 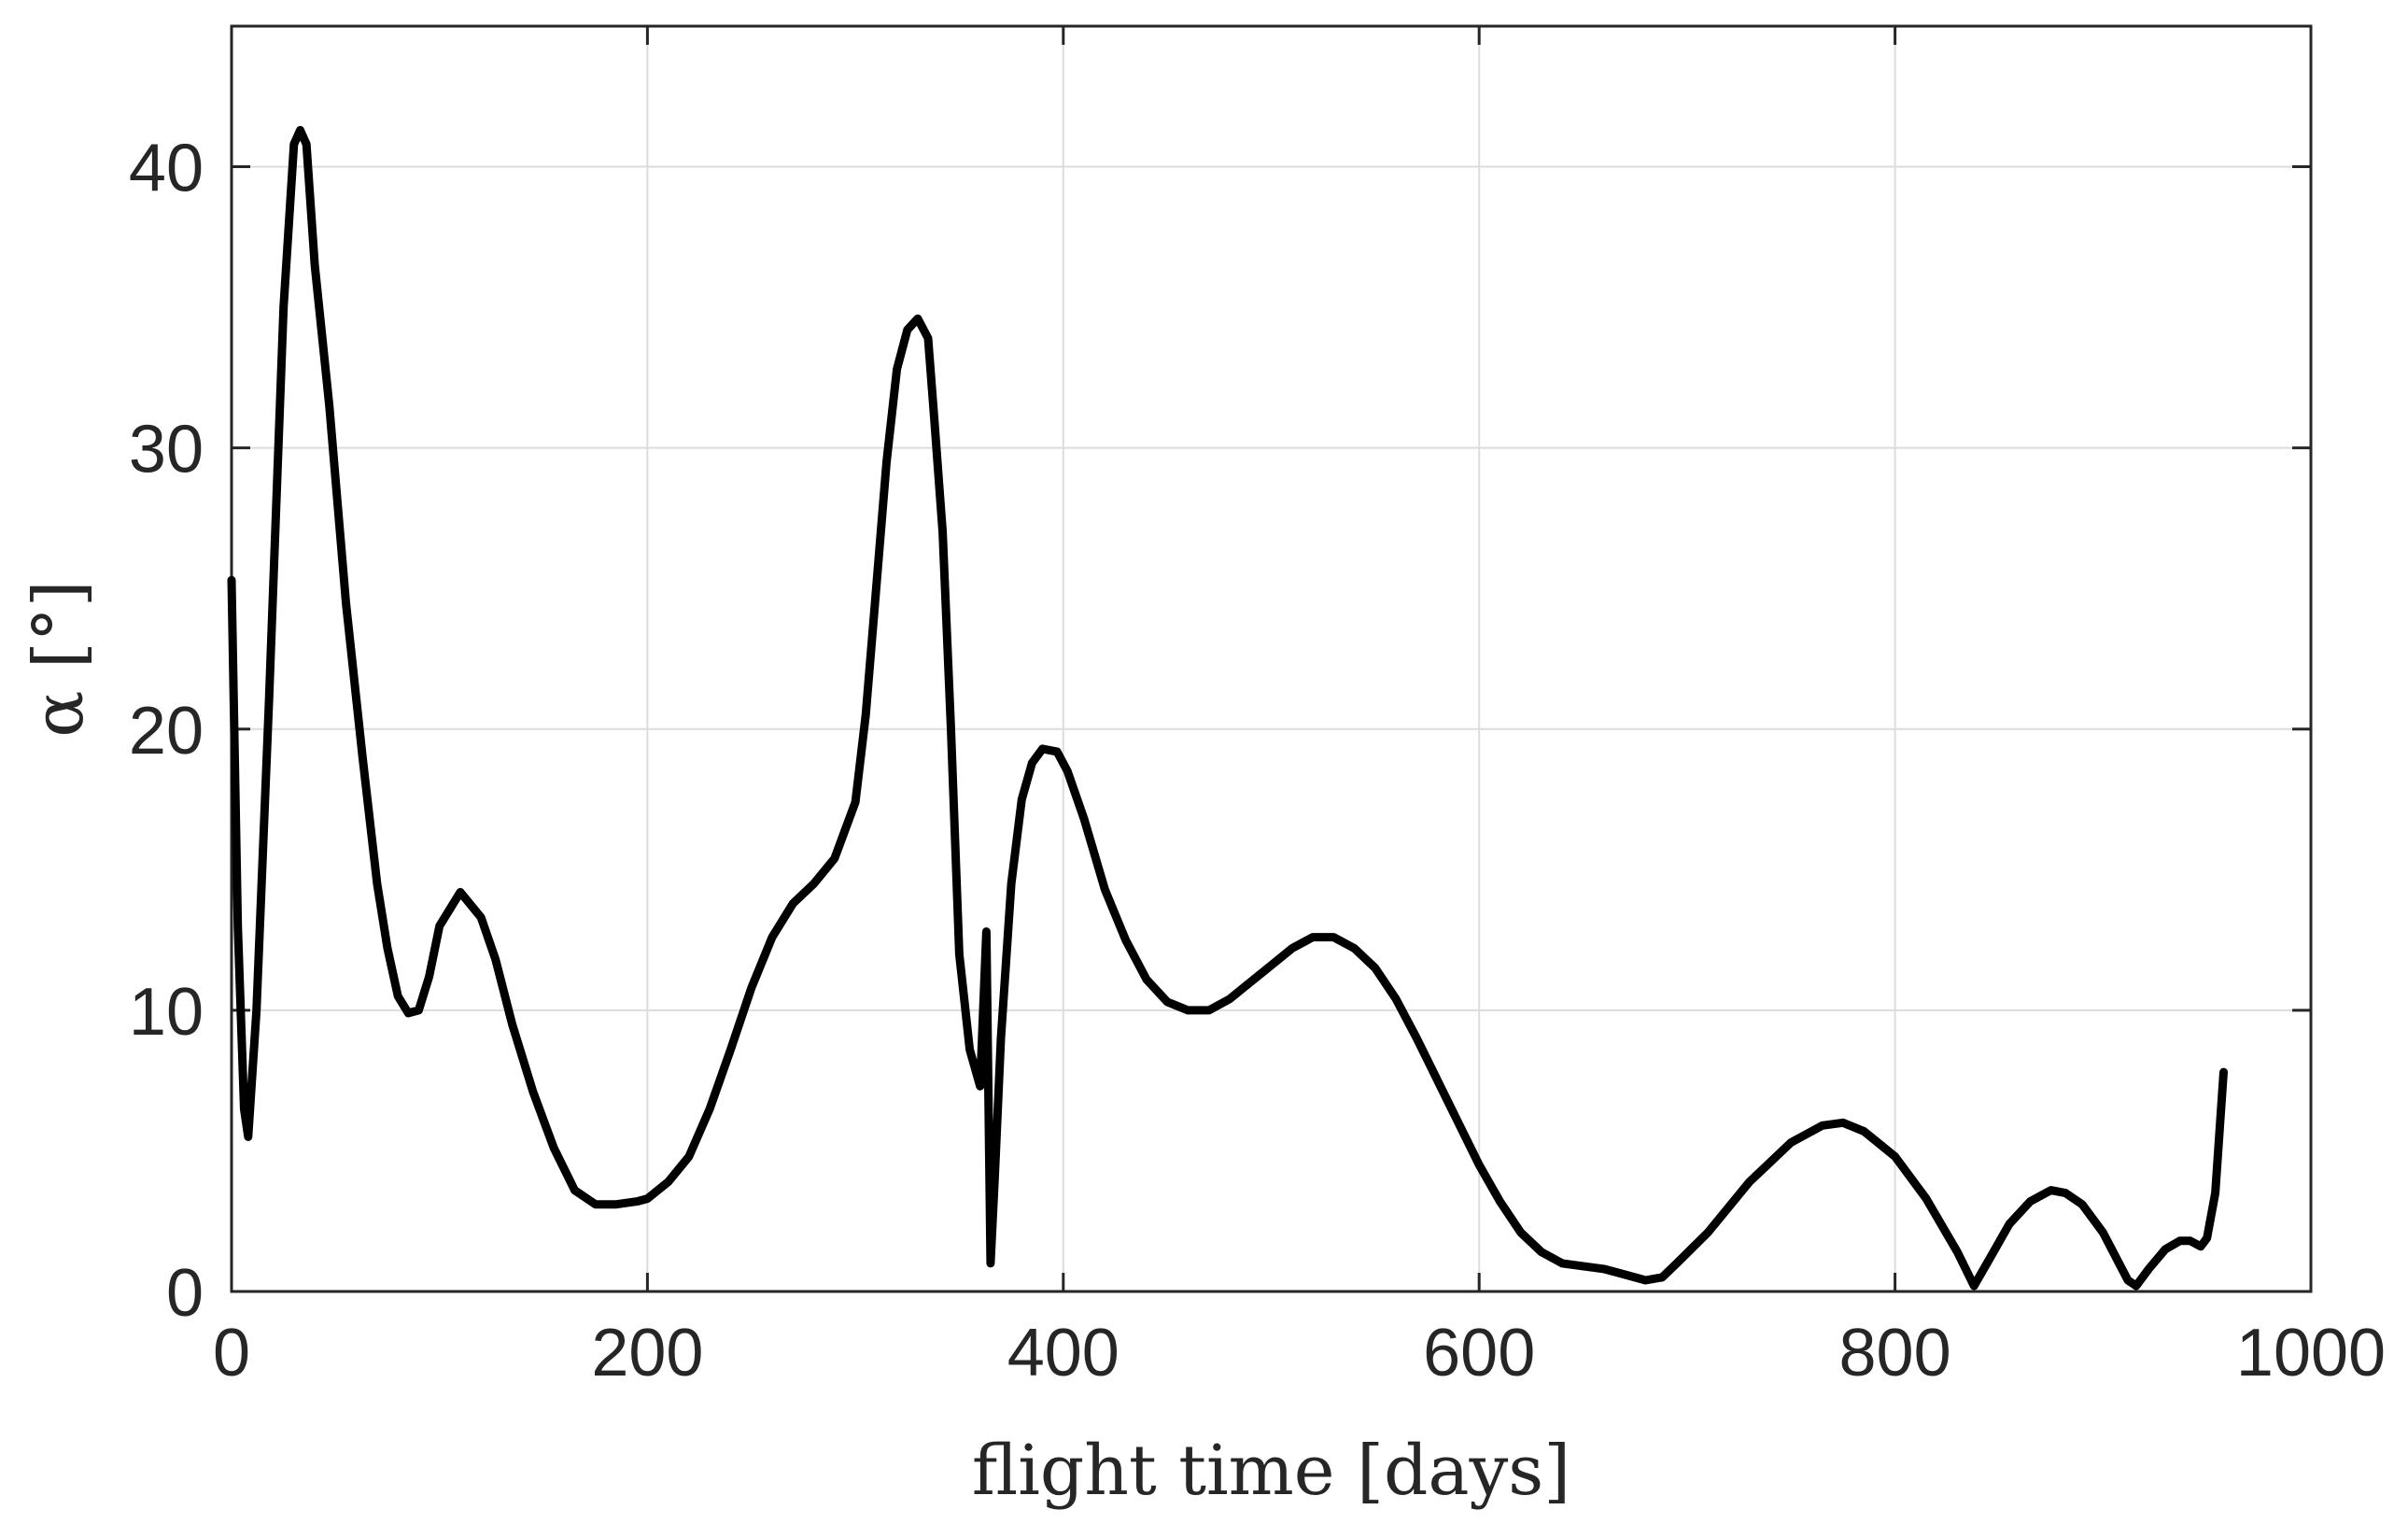 I want to click on y-tick-label: 20, so click(x=166, y=731).